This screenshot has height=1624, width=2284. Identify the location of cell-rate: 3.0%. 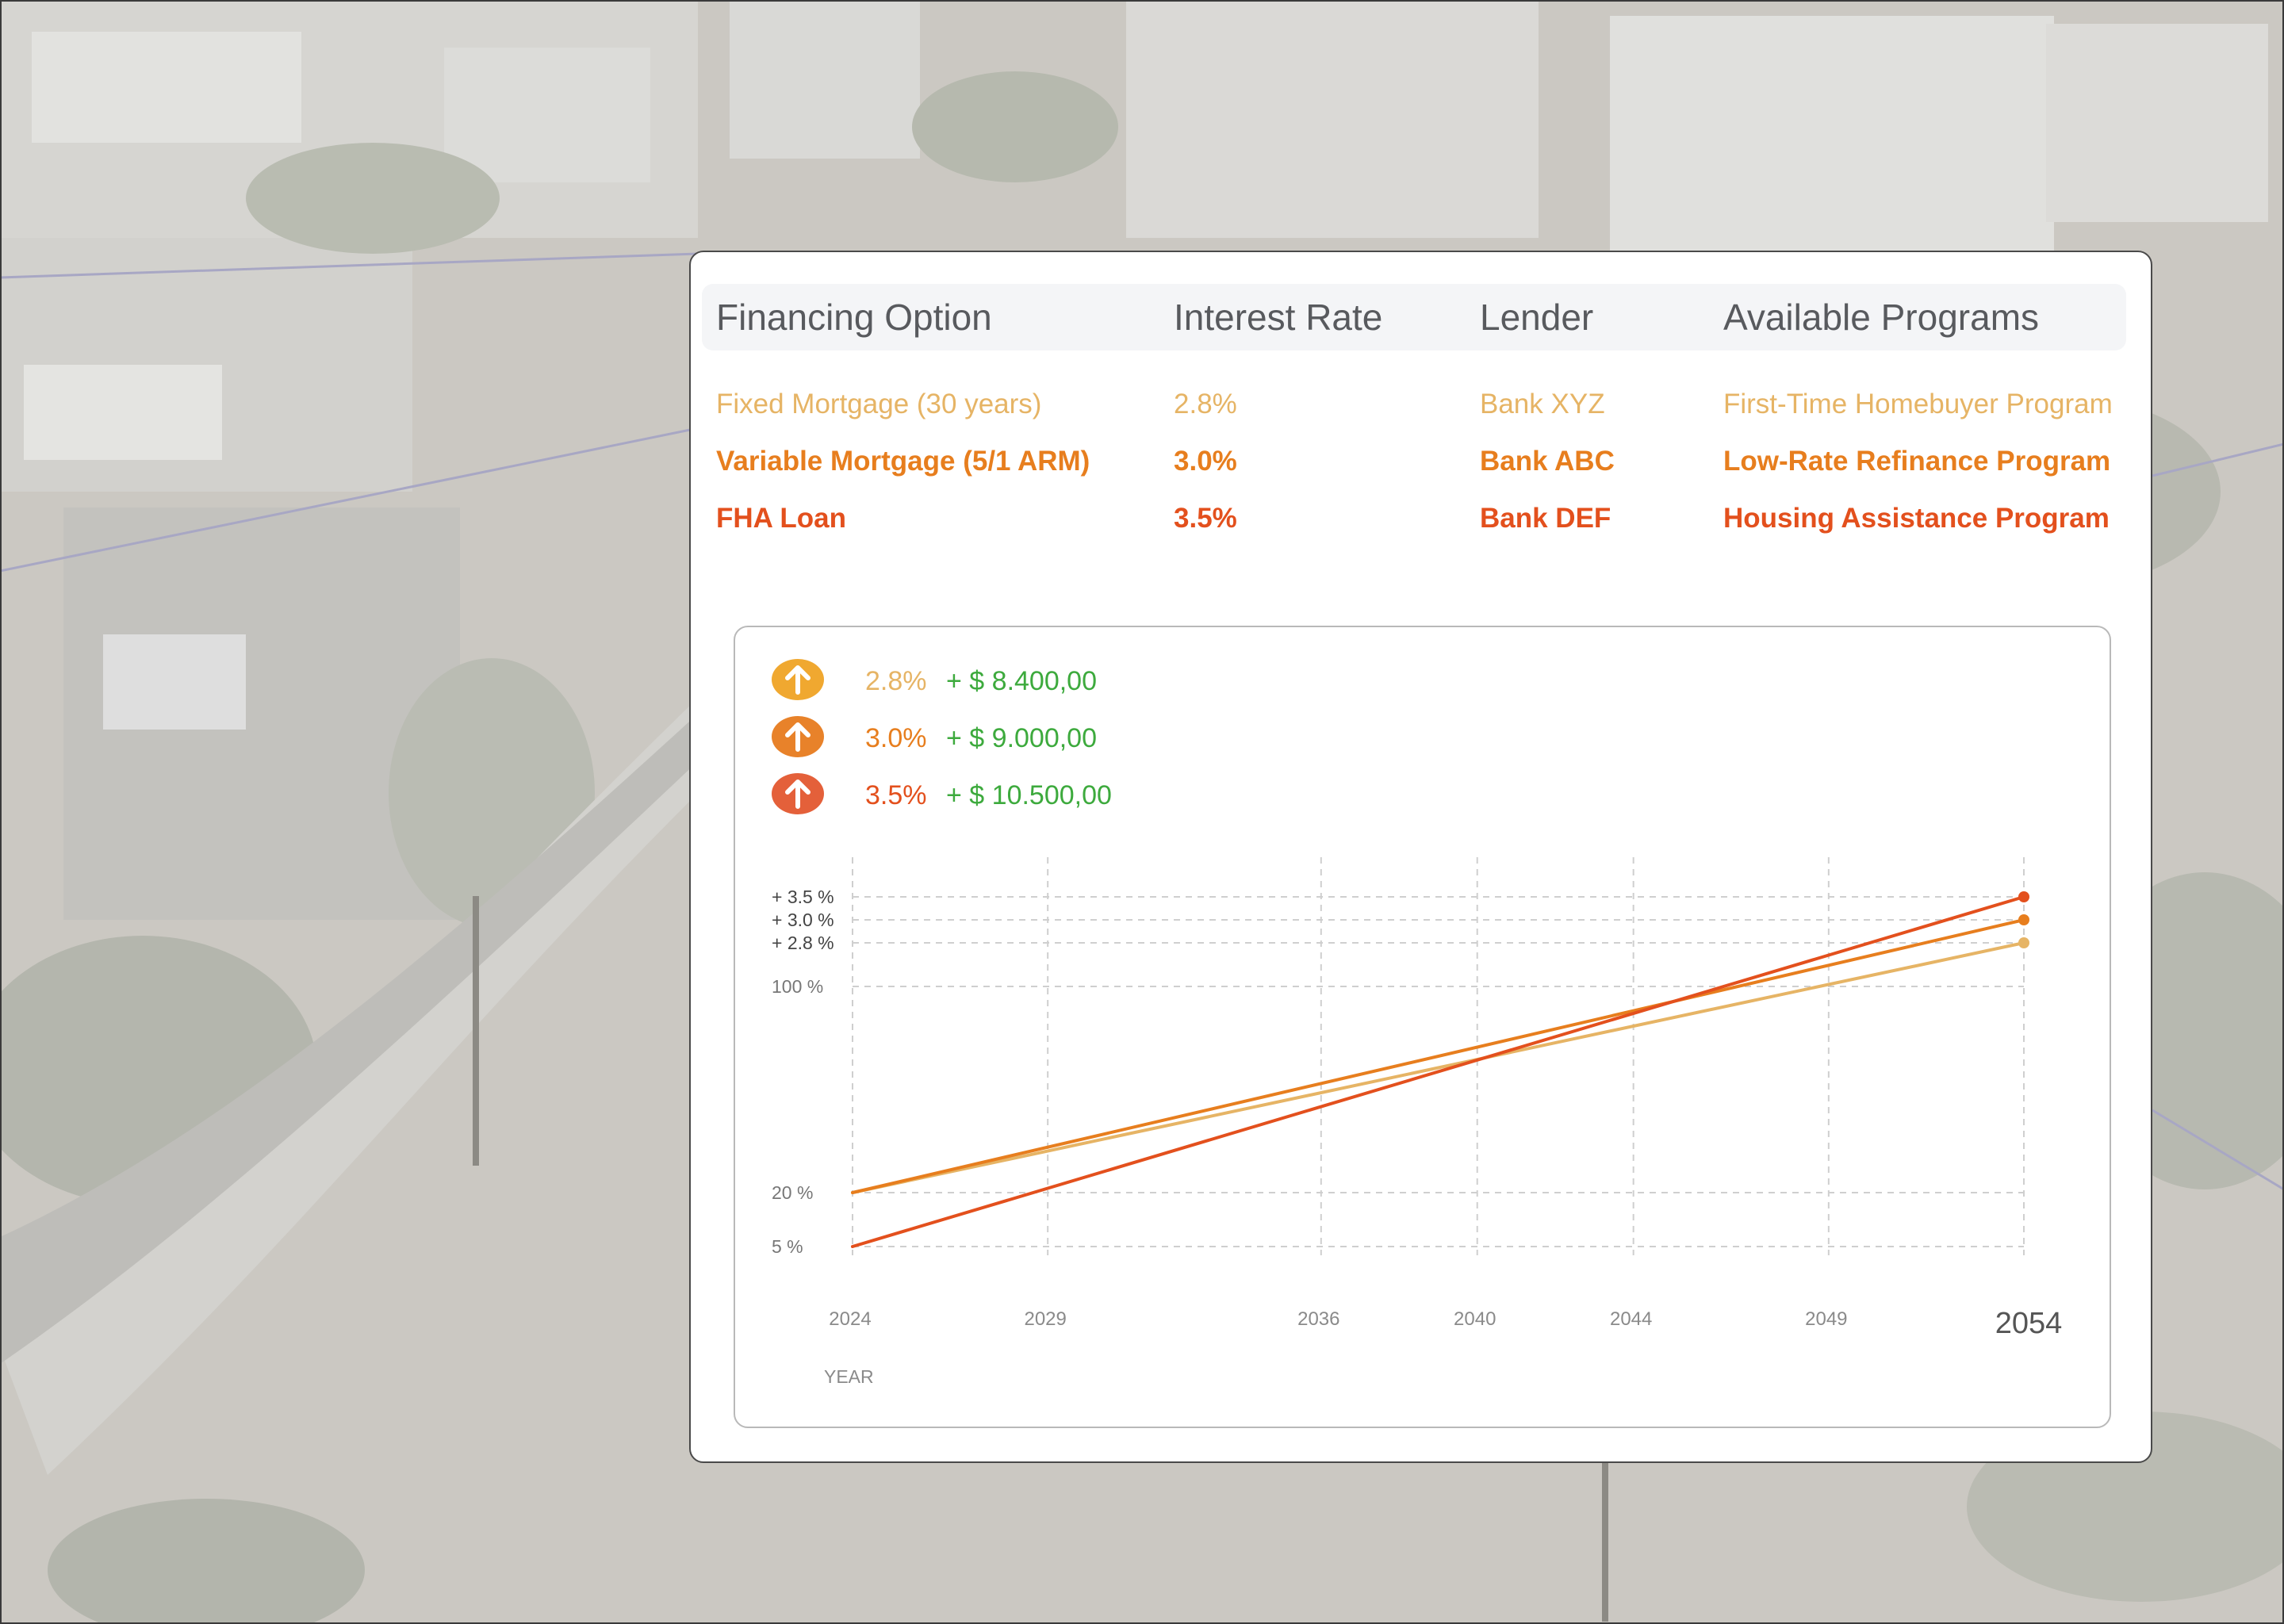
(1205, 461).